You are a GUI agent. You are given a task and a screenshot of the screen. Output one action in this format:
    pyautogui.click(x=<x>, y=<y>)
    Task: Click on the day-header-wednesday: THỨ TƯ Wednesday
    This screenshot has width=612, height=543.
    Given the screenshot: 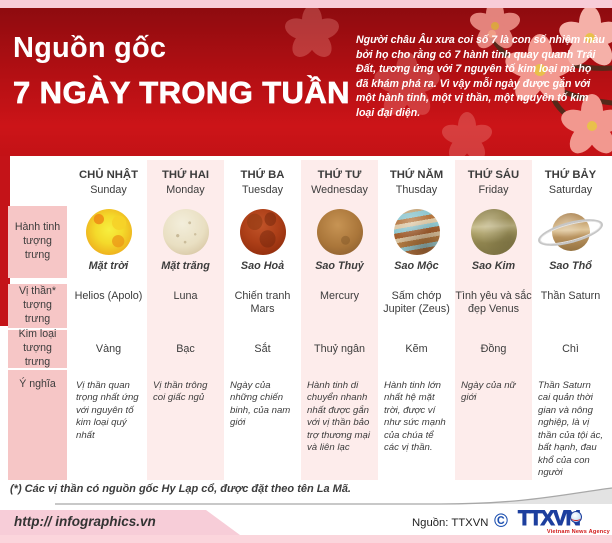 What is the action you would take?
    pyautogui.click(x=339, y=183)
    